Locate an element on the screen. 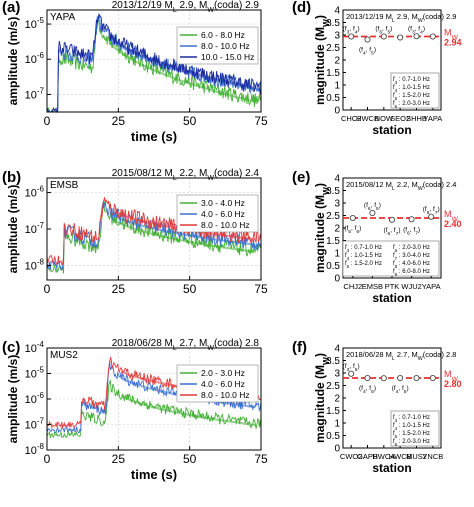 Image resolution: width=474 pixels, height=507 pixels. station-tick-label: HWCB is located at coordinates (400, 456).